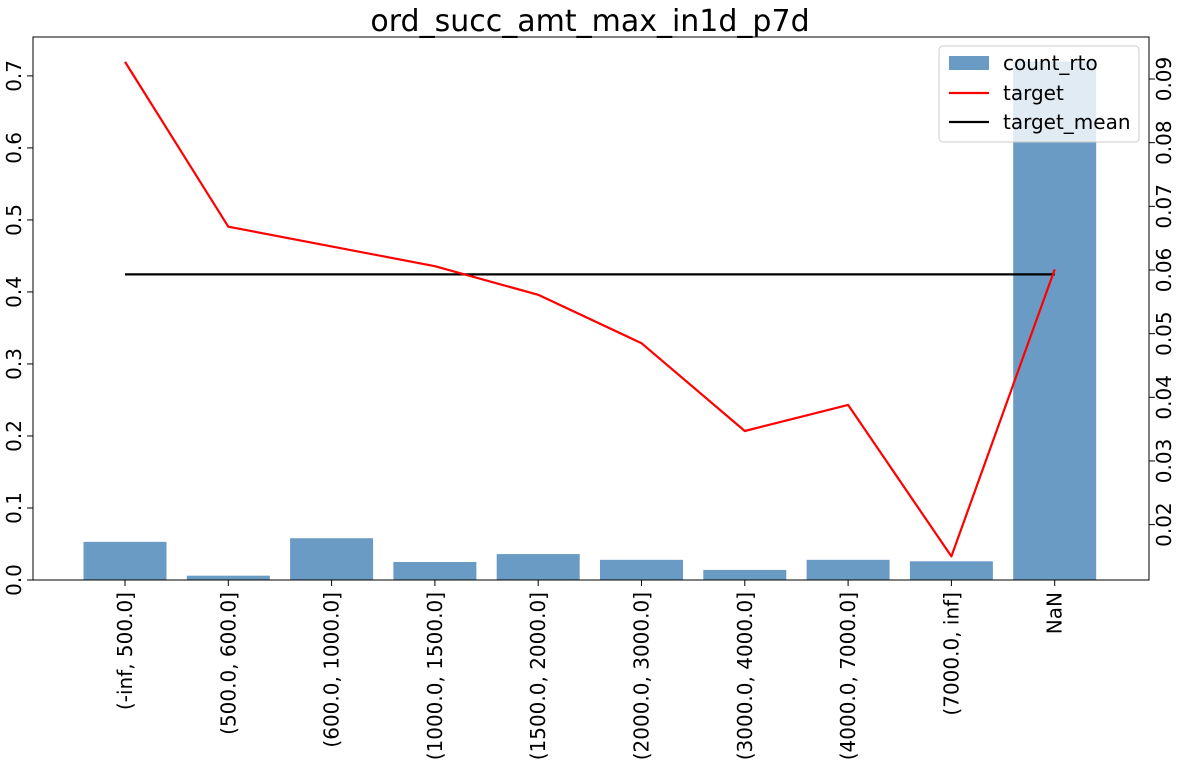 The image size is (1182, 764). Describe the element at coordinates (848, 676) in the screenshot. I see `x-tick-label: (4000.0, 7000.0]` at that location.